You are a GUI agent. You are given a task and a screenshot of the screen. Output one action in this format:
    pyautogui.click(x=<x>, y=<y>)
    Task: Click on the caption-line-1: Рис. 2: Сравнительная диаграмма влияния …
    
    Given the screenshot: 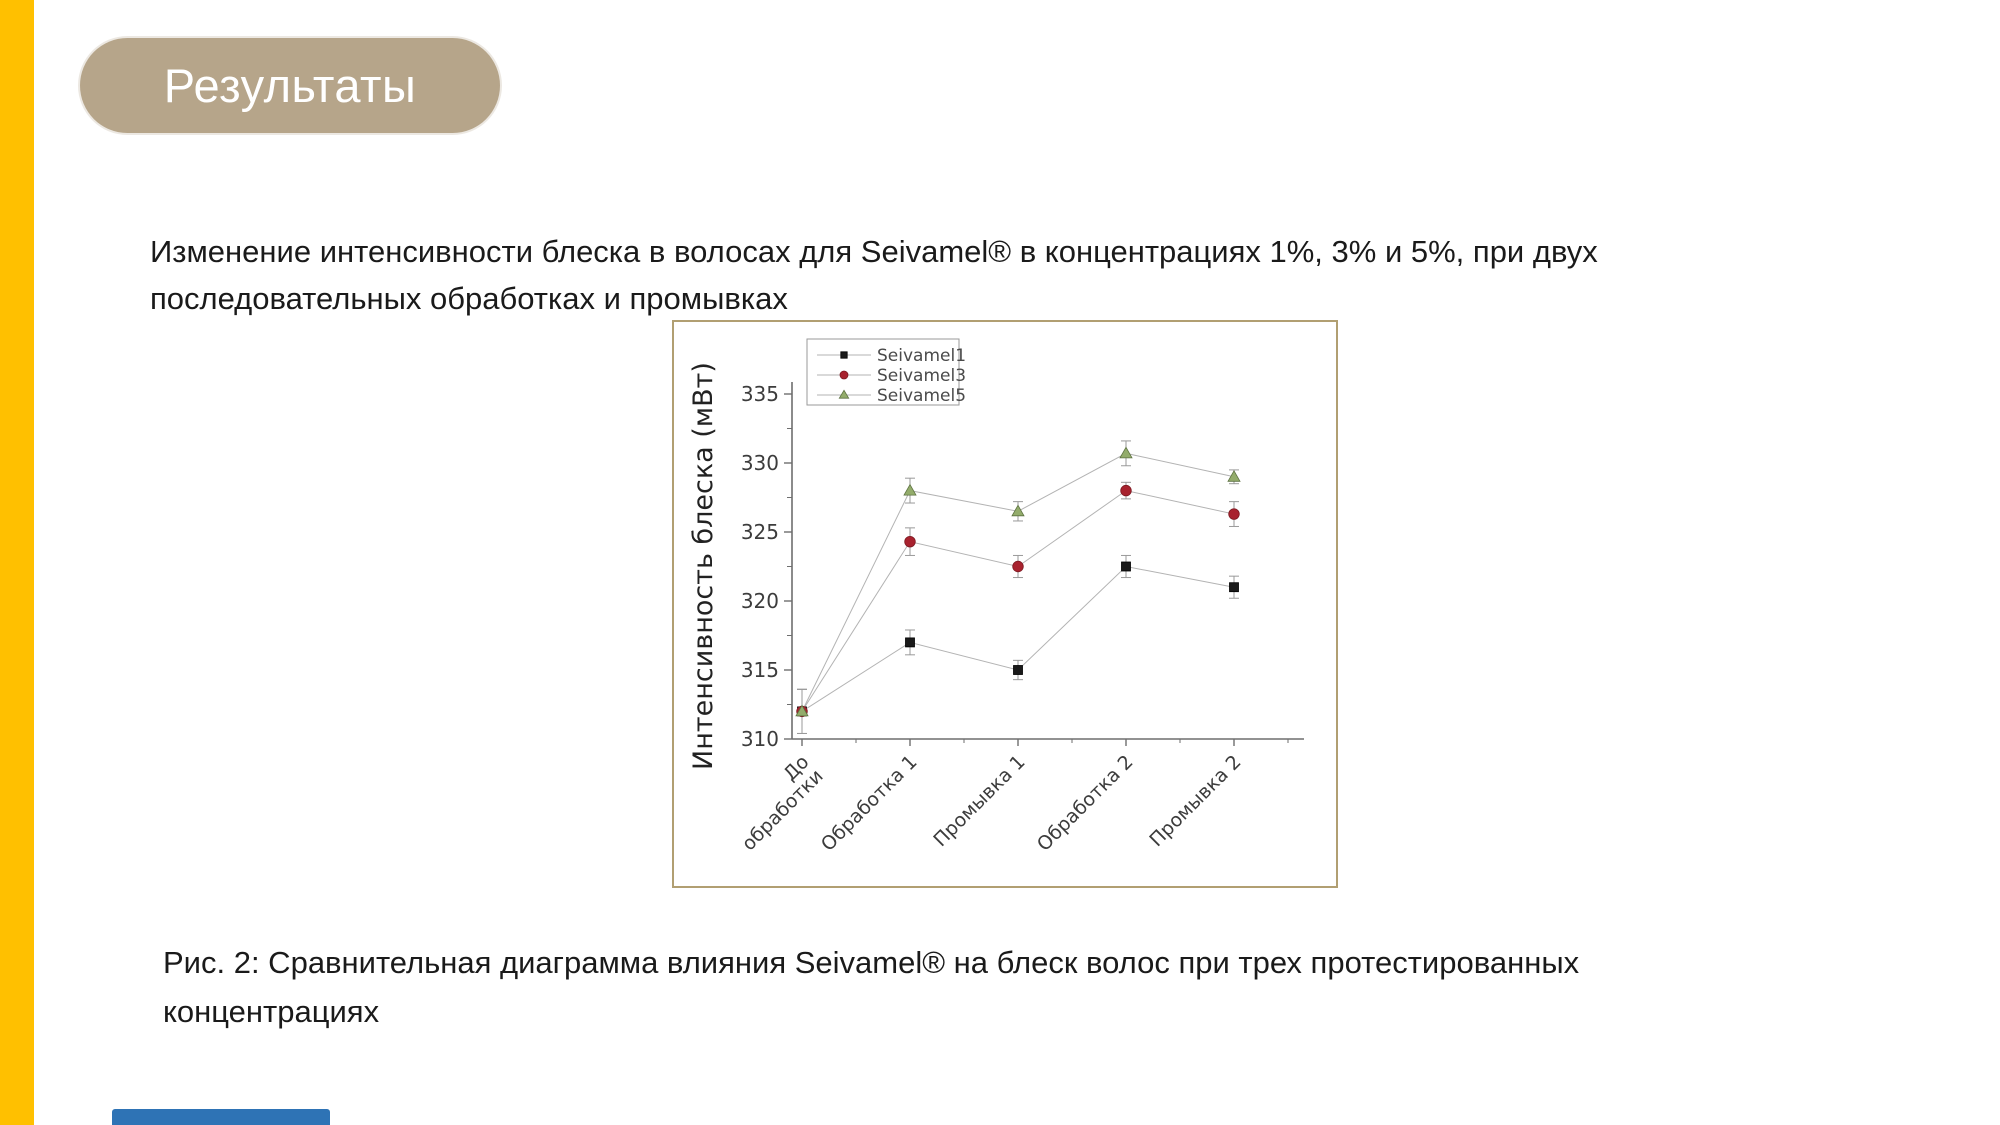 What is the action you would take?
    pyautogui.click(x=871, y=962)
    